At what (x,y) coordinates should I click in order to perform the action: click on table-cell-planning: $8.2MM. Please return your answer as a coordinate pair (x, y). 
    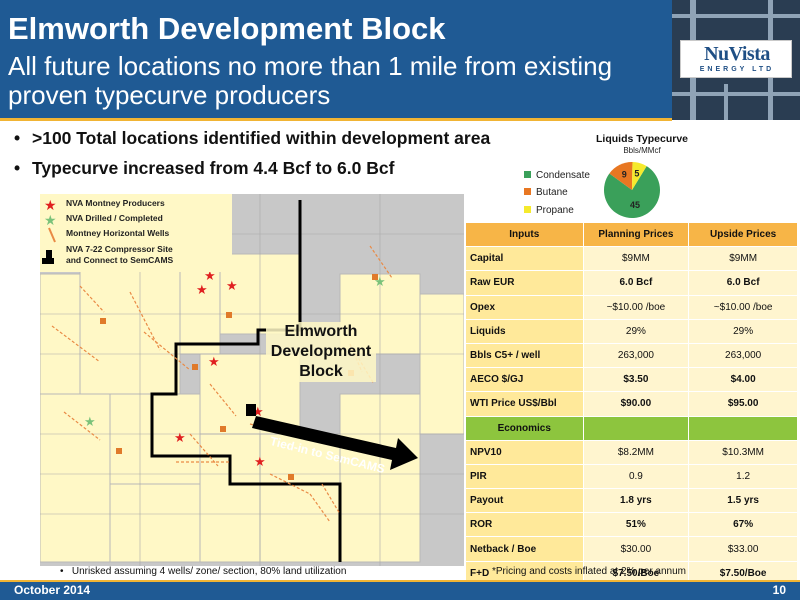
    Looking at the image, I should click on (636, 452).